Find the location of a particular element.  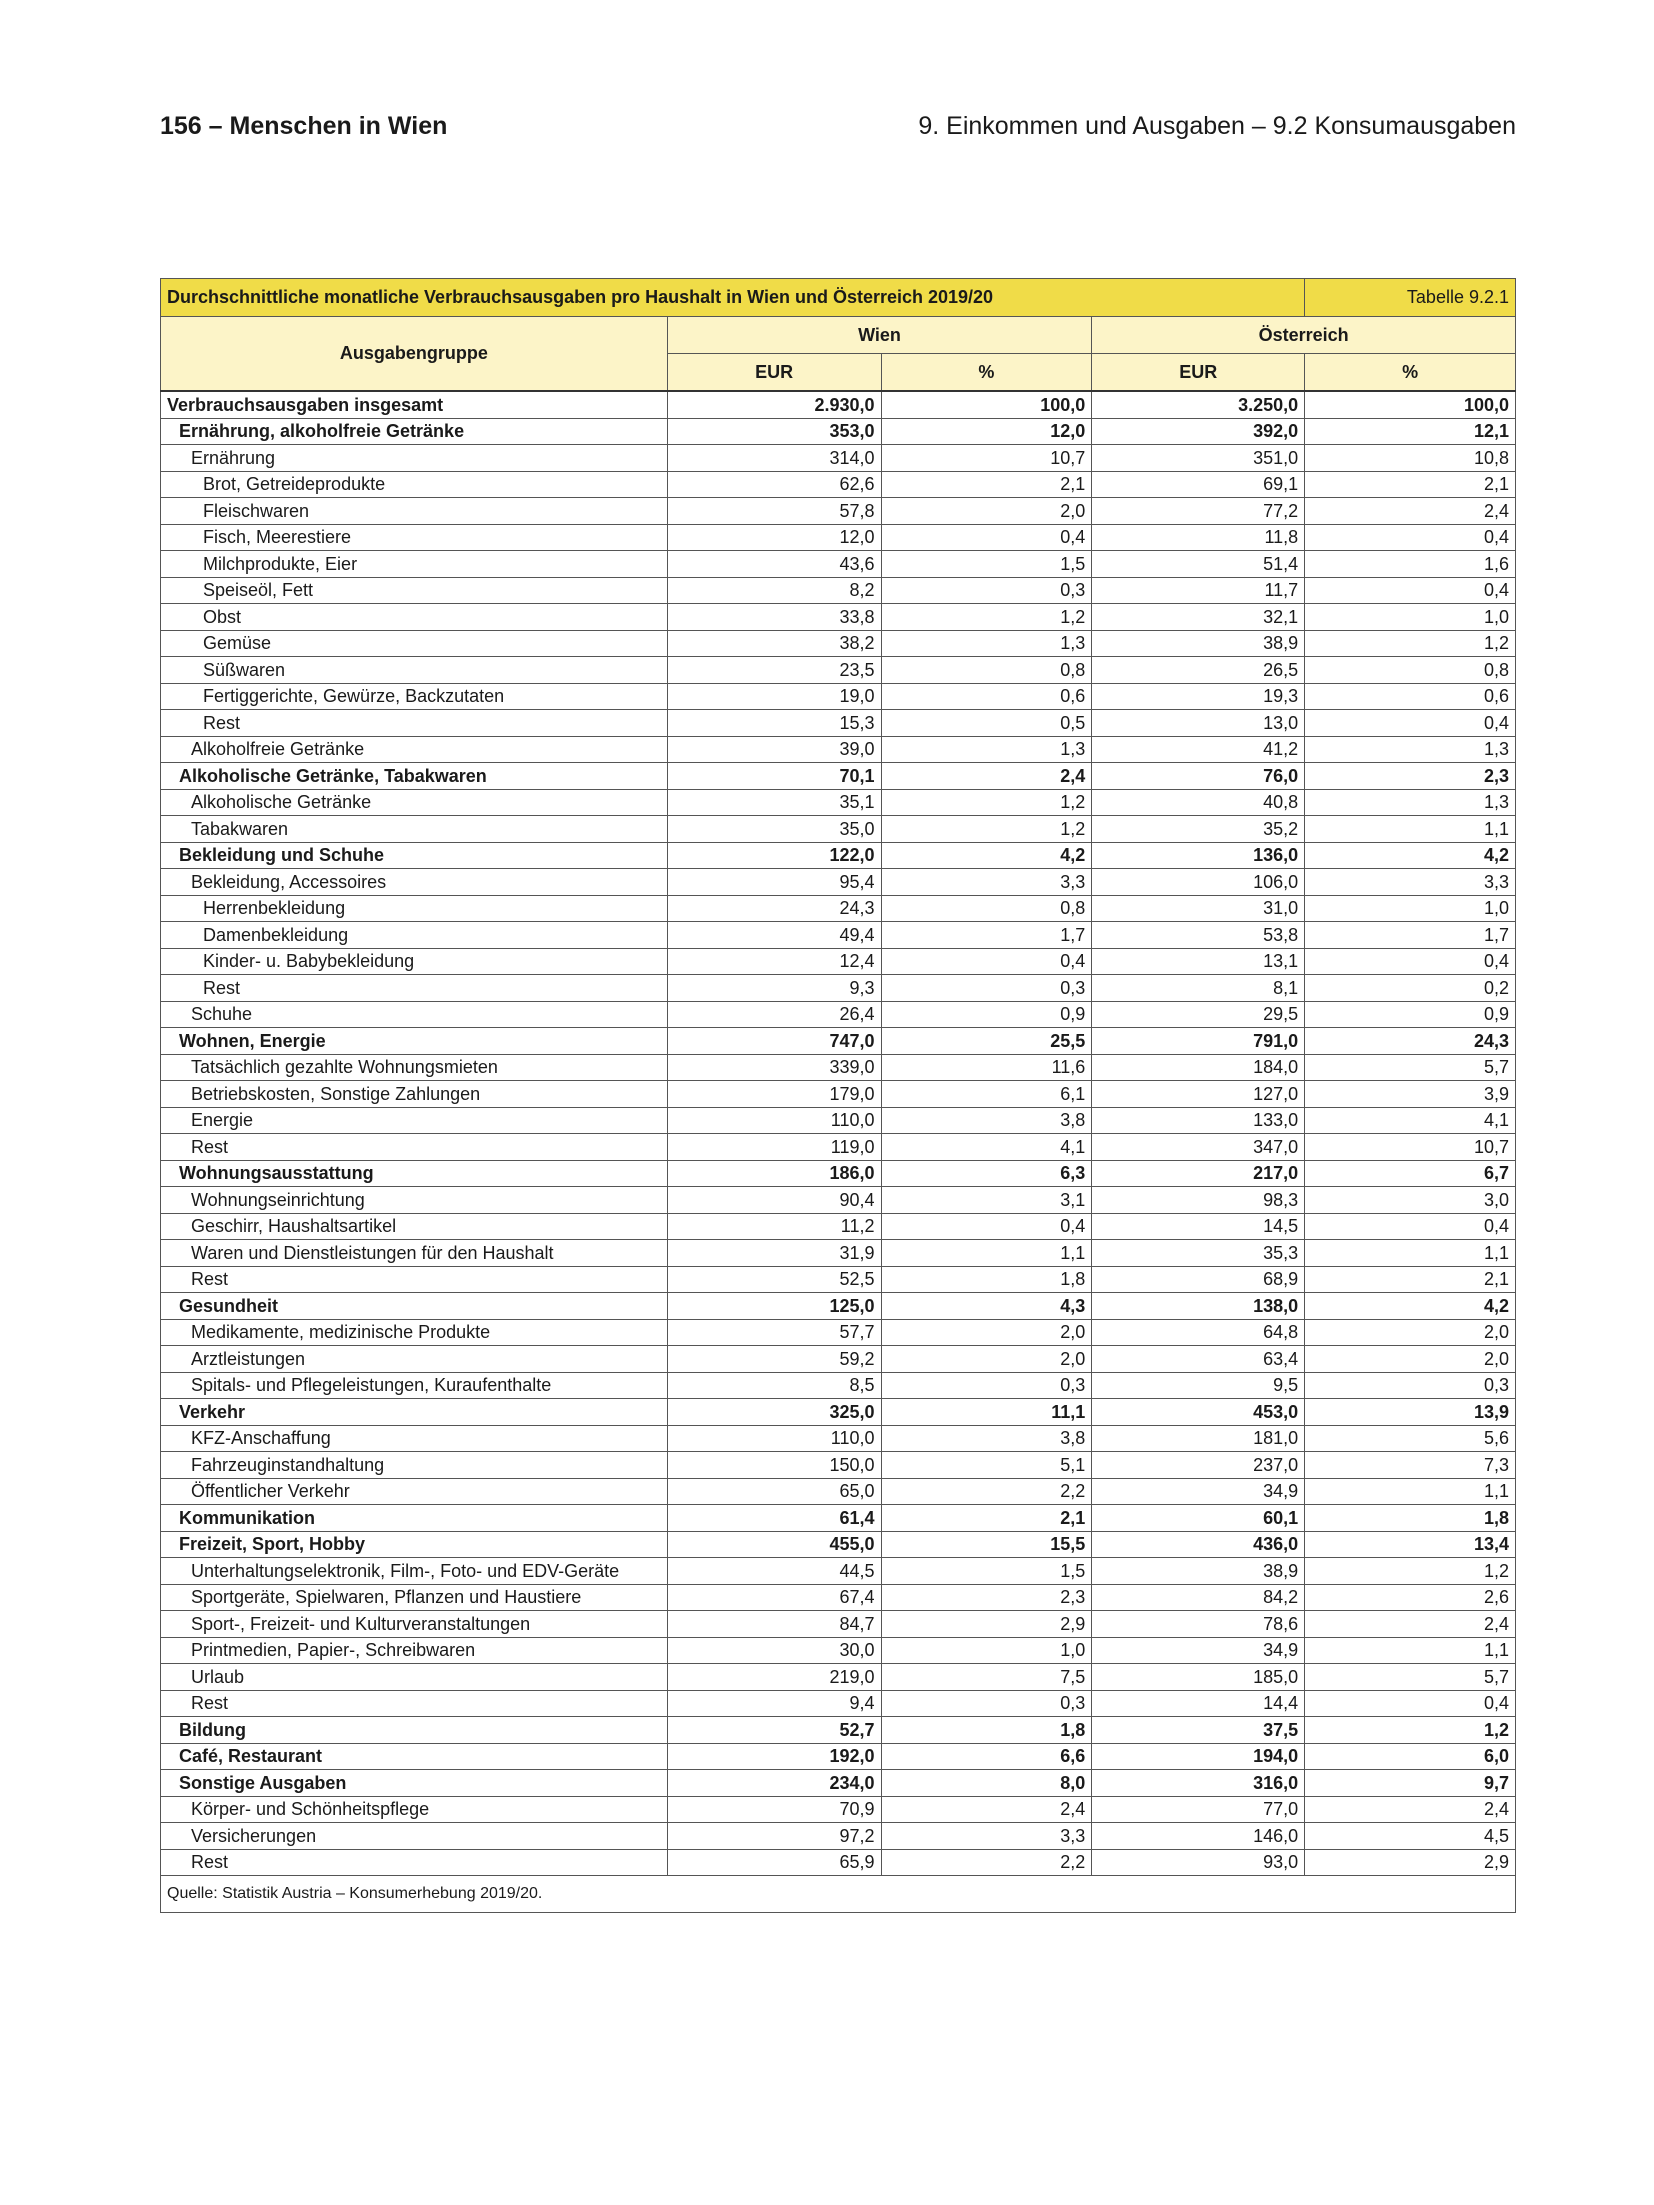

wien-eur: 150,0 is located at coordinates (774, 1465).